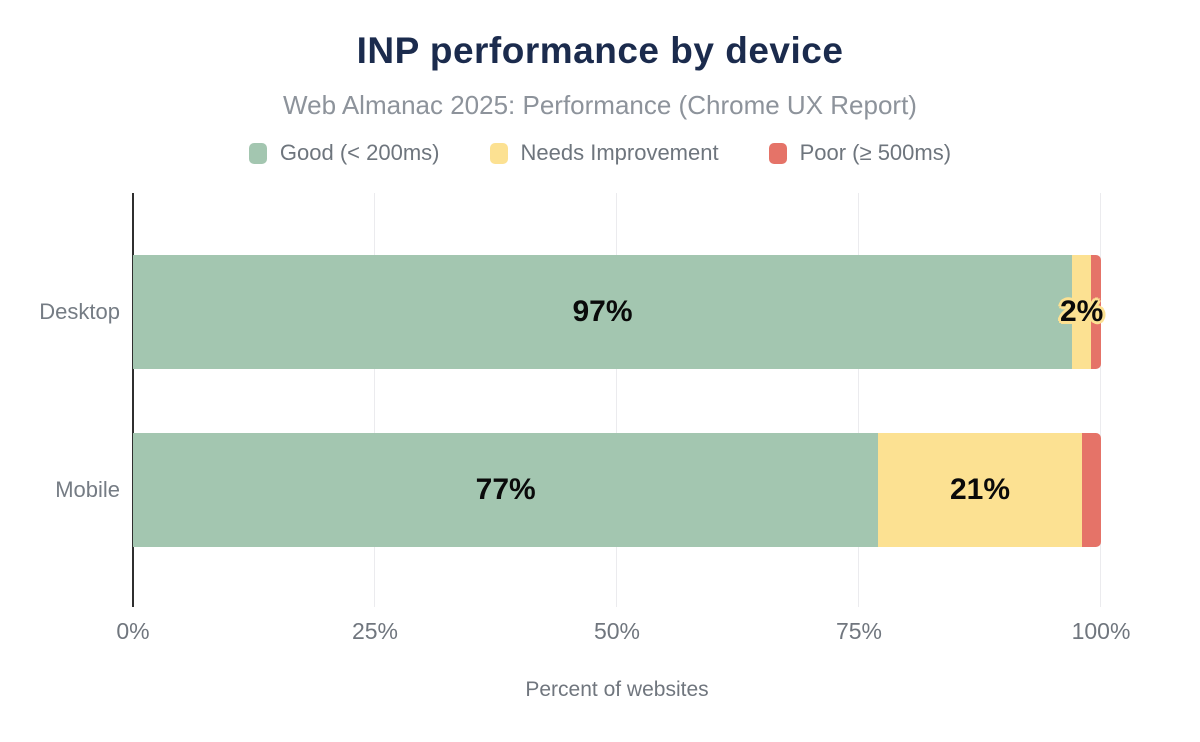  What do you see at coordinates (1091, 490) in the screenshot?
I see `bar-segment-mobile-poor` at bounding box center [1091, 490].